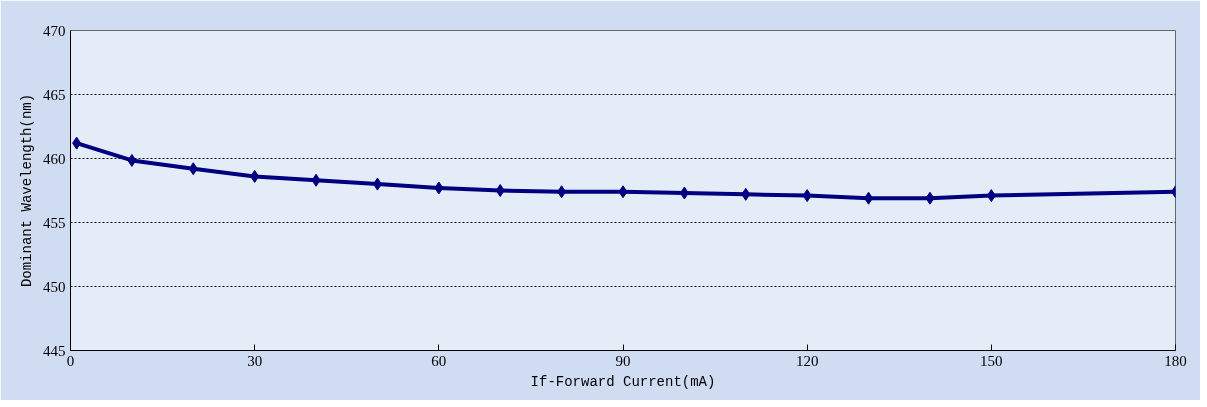 Image resolution: width=1207 pixels, height=407 pixels. What do you see at coordinates (807, 360) in the screenshot?
I see `x-tick-label: 120` at bounding box center [807, 360].